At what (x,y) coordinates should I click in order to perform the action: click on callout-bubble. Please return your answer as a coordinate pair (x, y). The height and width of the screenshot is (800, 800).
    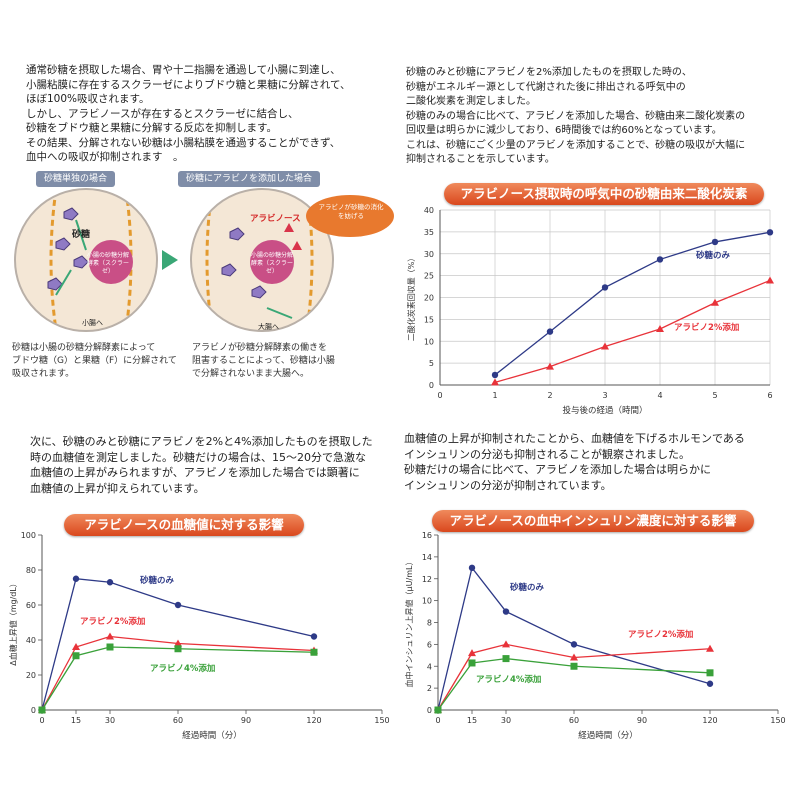
    Looking at the image, I should click on (350, 216).